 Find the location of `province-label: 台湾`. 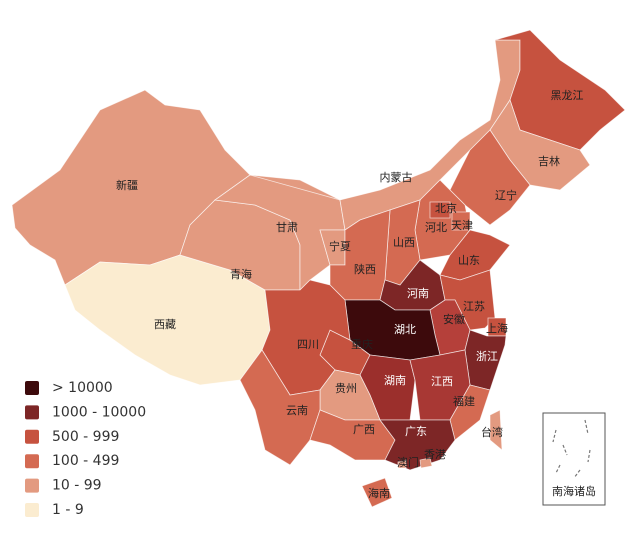

province-label: 台湾 is located at coordinates (492, 432).